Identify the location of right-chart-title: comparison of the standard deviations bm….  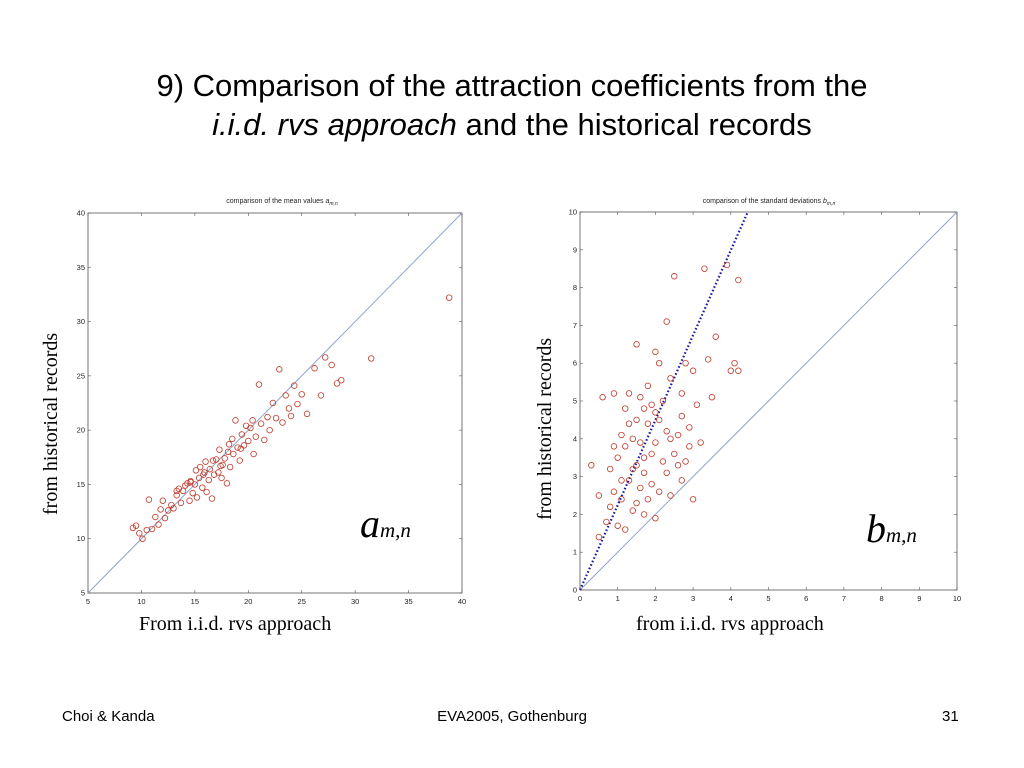
(769, 202).